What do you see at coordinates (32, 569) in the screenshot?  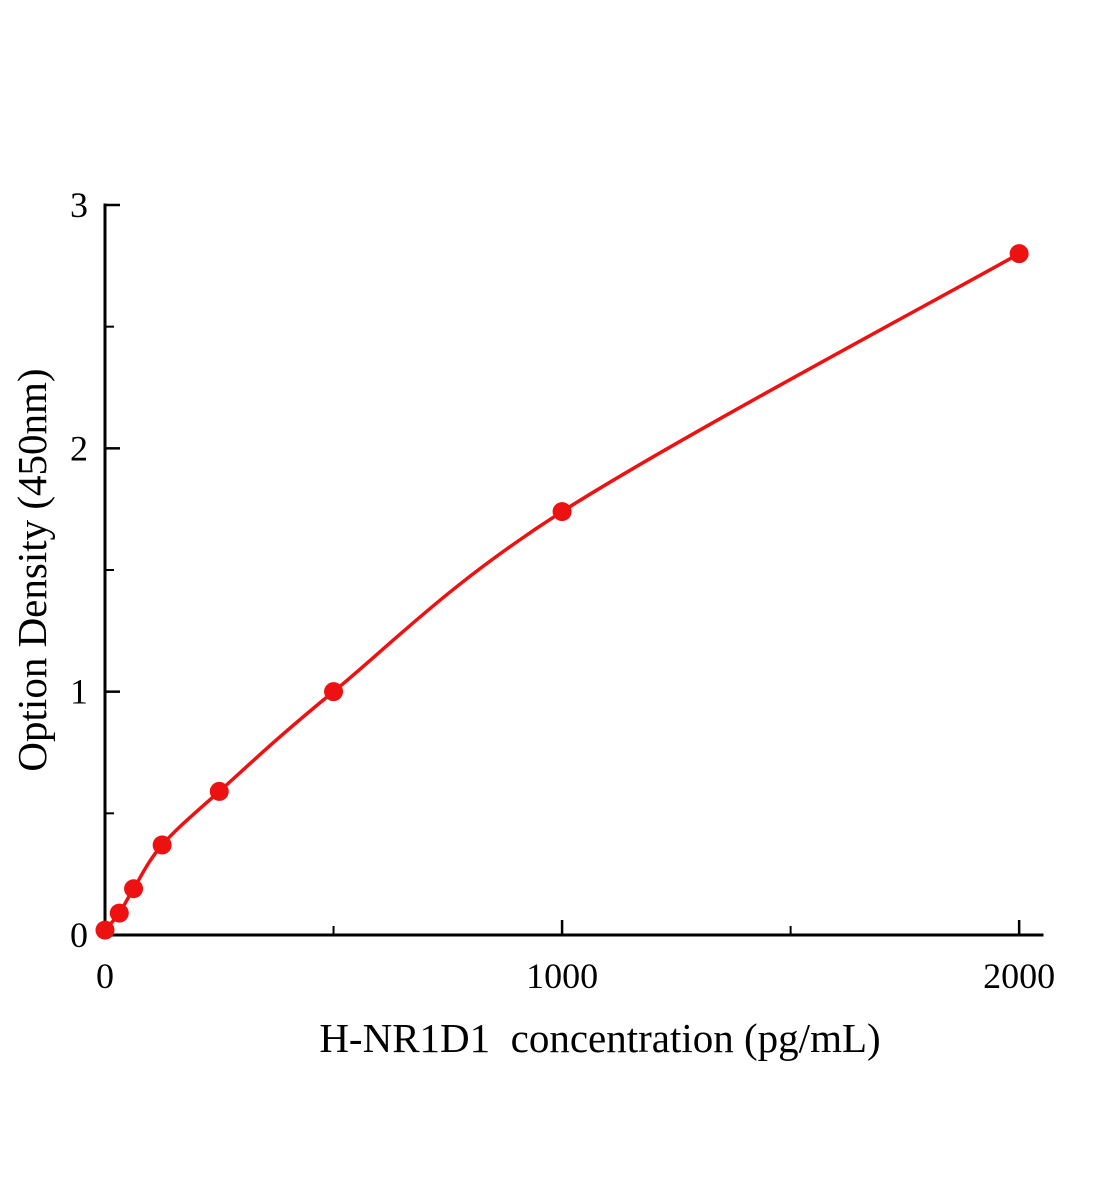 I see `y-axis-title: Option Density (450nm)` at bounding box center [32, 569].